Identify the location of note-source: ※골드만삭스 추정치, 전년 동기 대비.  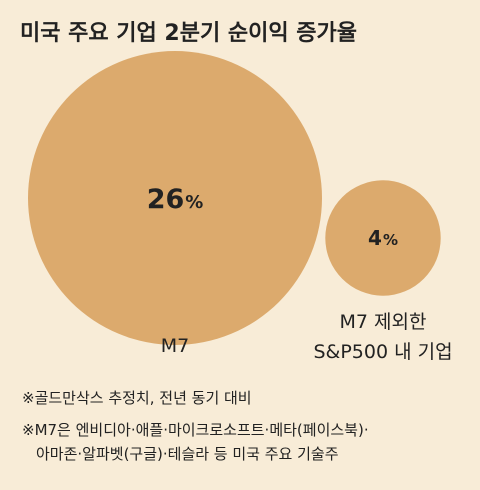
(137, 398).